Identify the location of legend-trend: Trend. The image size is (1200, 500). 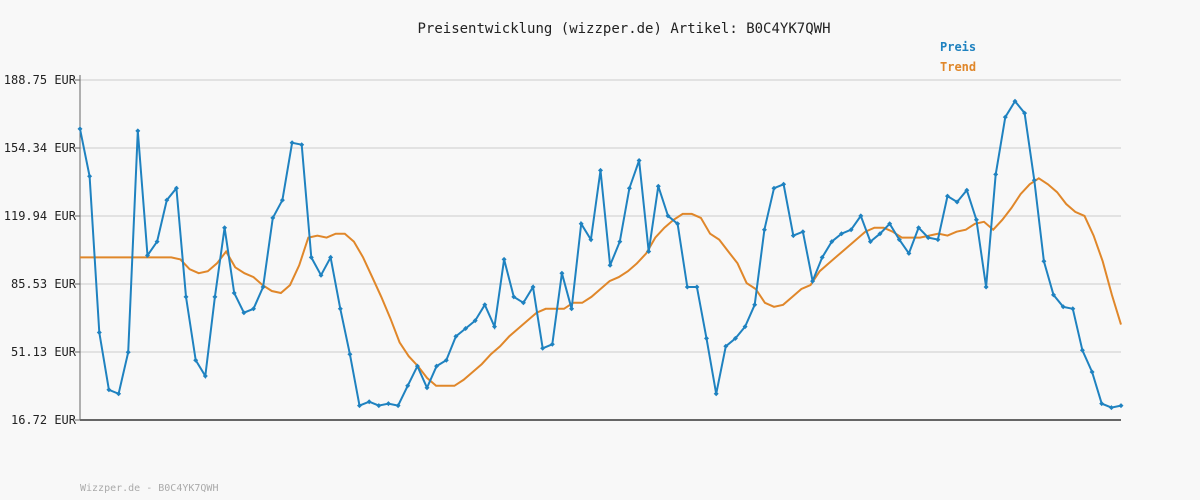
(958, 67).